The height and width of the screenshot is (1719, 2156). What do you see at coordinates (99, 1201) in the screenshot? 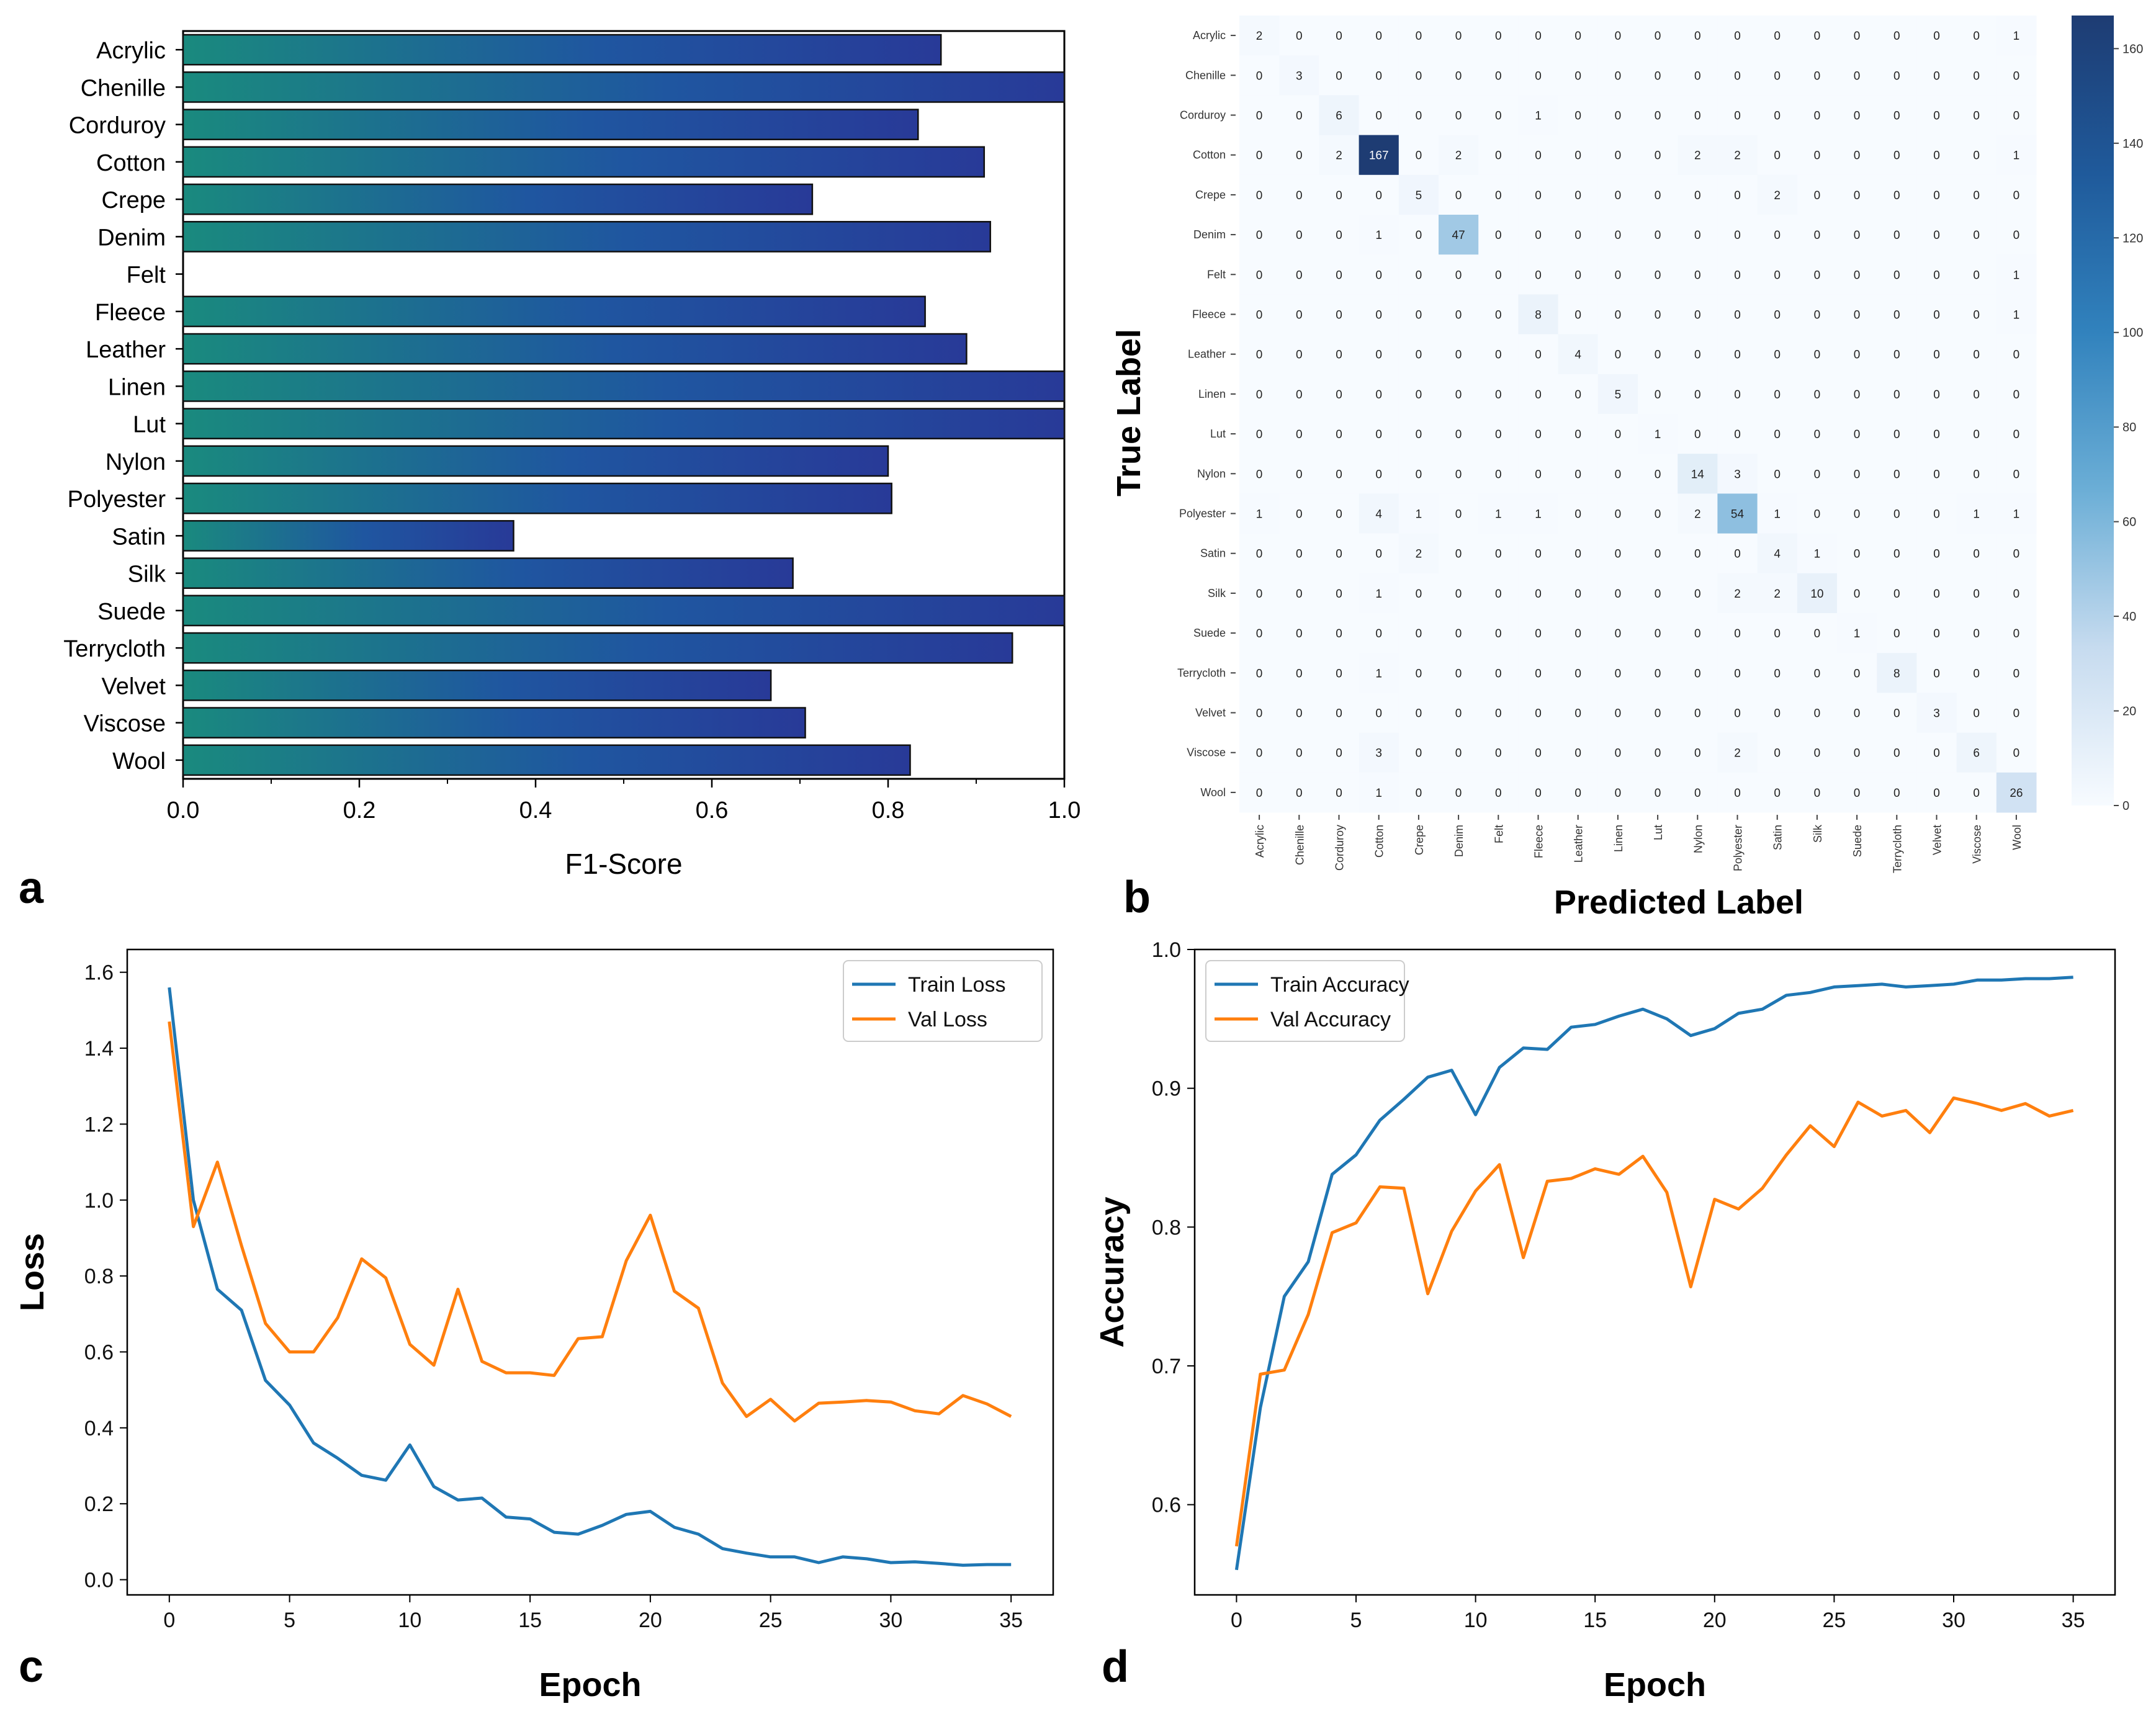
I see `y-tick-label: 1.0` at bounding box center [99, 1201].